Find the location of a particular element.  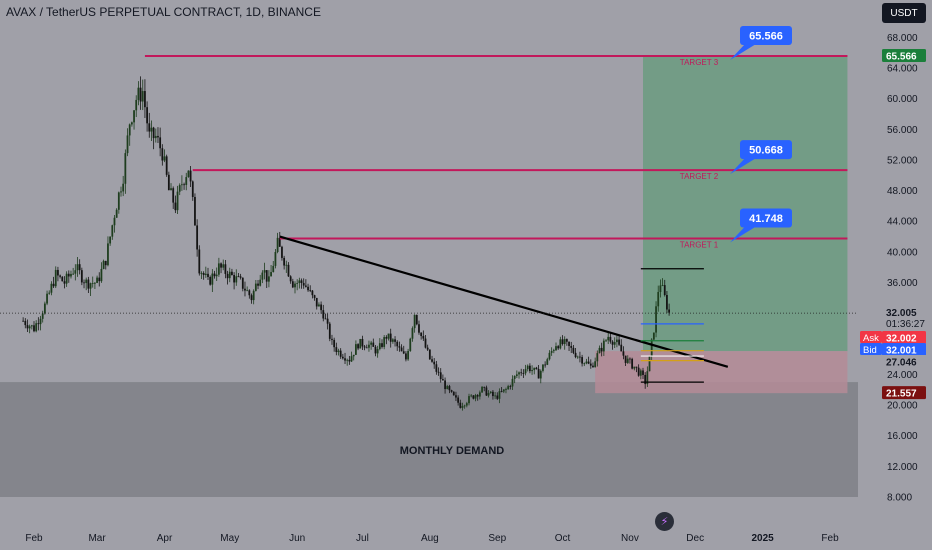

x-tick-label: May is located at coordinates (229, 538).